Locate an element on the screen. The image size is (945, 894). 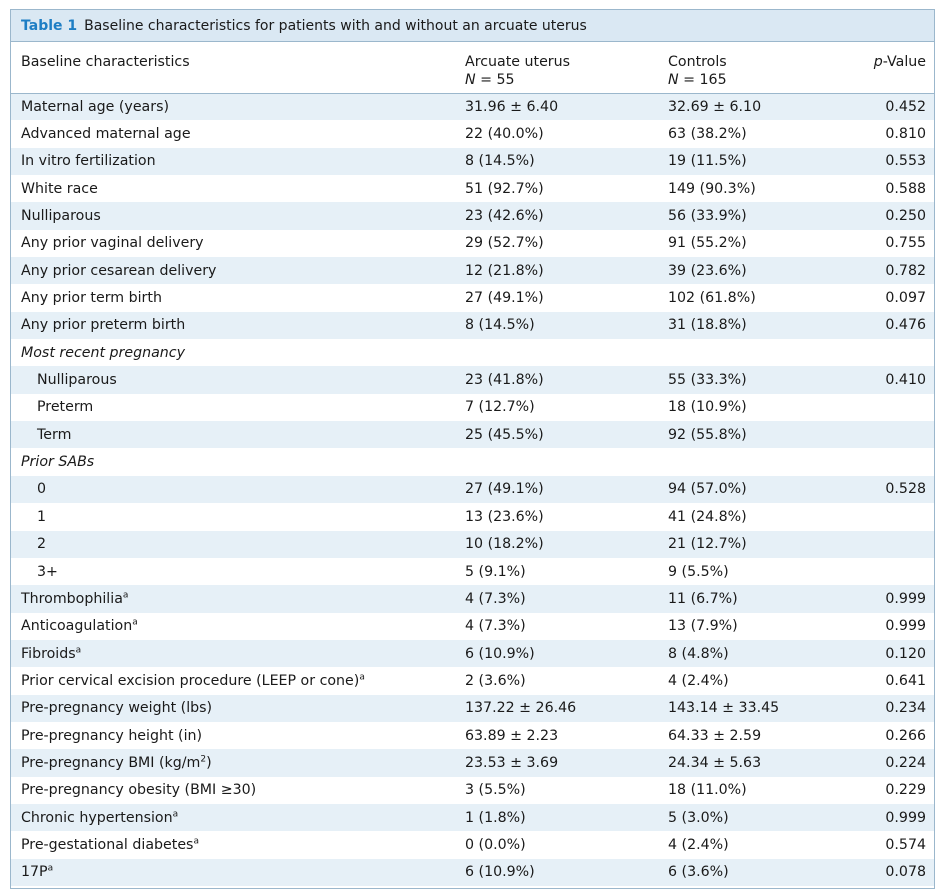
row-controls-value: 56 (33.9%) is located at coordinates (756, 216).